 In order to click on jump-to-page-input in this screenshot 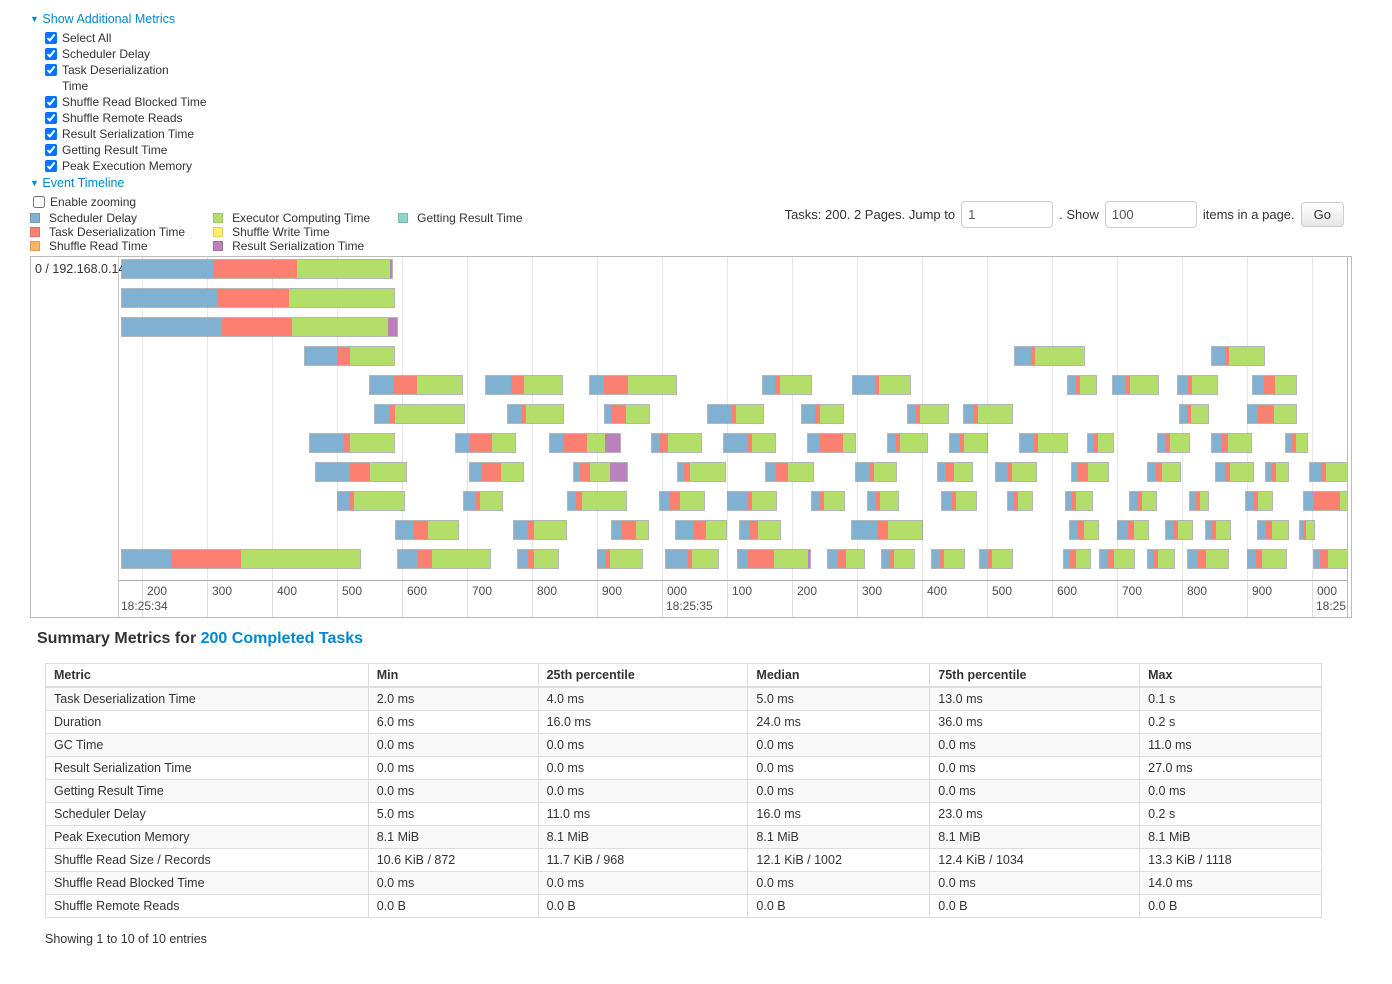, I will do `click(1007, 214)`.